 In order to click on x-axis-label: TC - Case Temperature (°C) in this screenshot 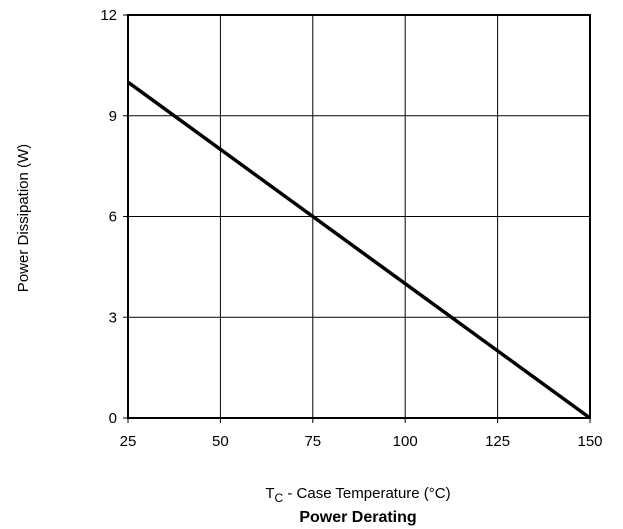, I will do `click(357, 495)`.